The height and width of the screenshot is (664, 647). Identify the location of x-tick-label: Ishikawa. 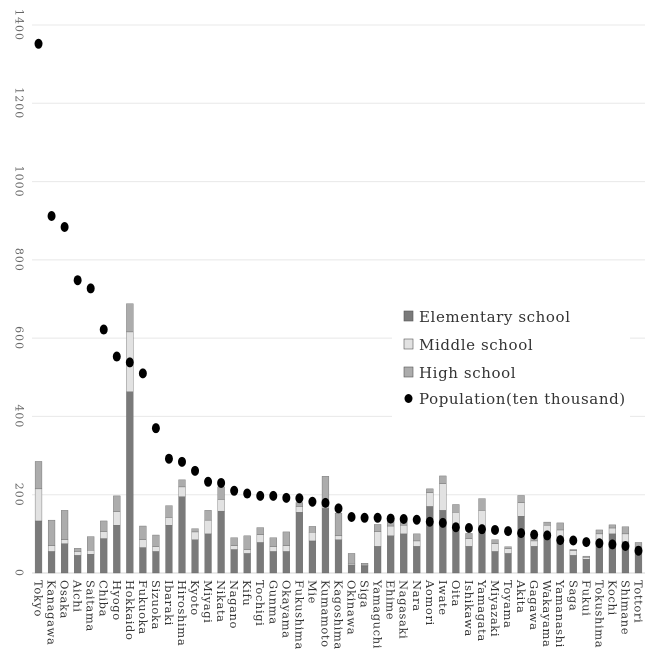
(469, 608).